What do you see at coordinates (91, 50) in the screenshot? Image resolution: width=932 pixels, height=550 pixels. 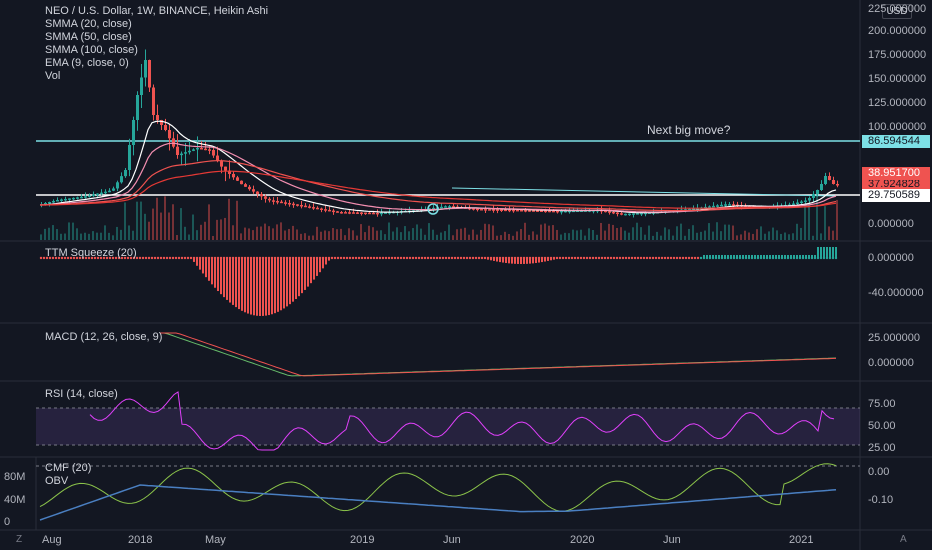 I see `legend-smma100: SMMA (100, close)` at bounding box center [91, 50].